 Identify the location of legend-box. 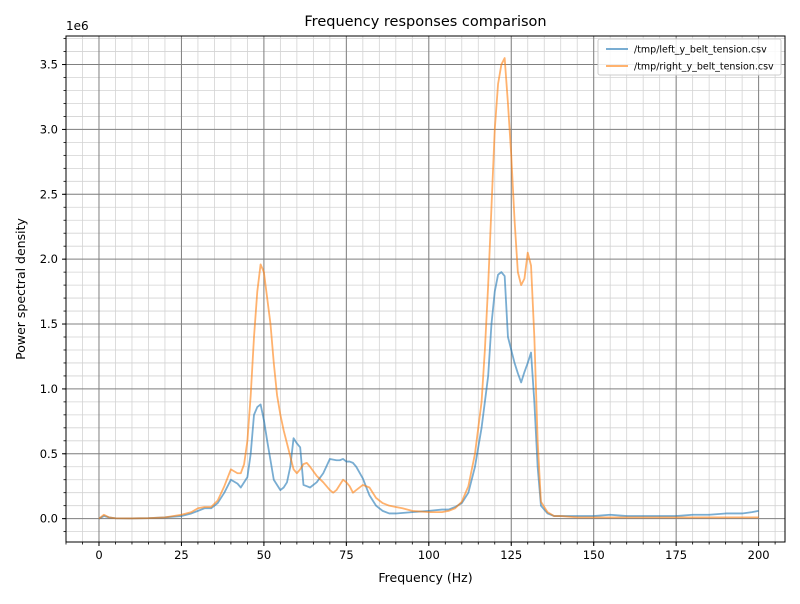
(689, 57).